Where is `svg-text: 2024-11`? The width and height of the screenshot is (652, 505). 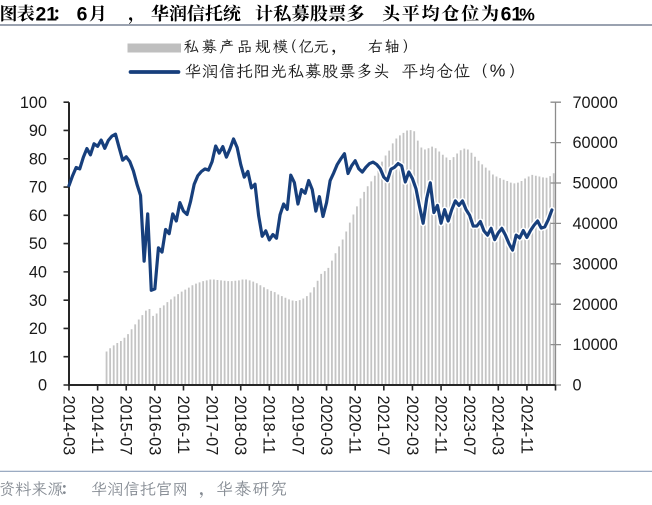 svg-text: 2024-11 is located at coordinates (526, 425).